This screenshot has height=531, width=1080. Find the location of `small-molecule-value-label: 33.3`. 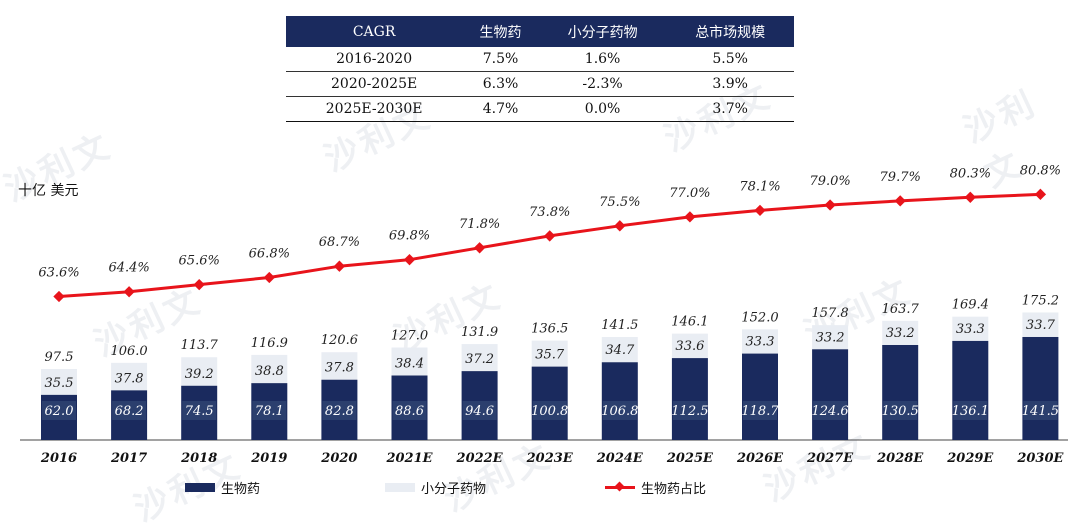

small-molecule-value-label: 33.3 is located at coordinates (760, 342).